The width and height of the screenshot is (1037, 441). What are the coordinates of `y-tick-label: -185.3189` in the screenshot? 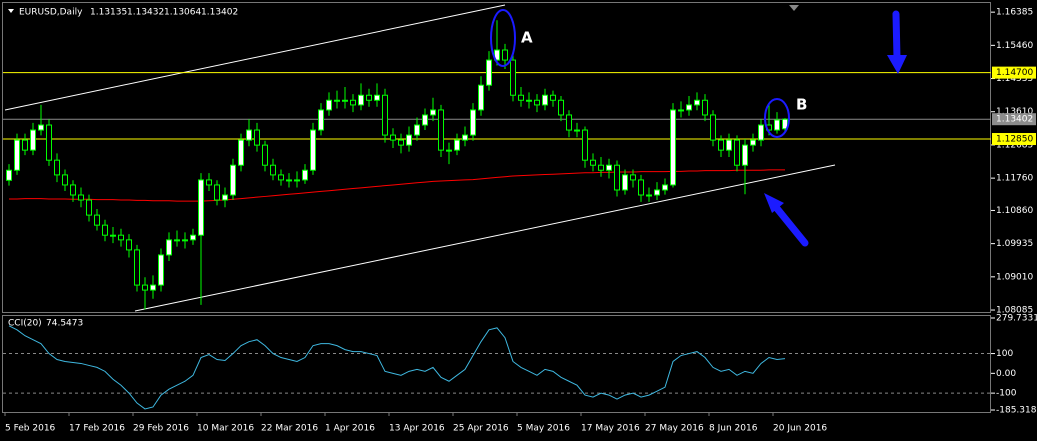 It's located at (1016, 411).